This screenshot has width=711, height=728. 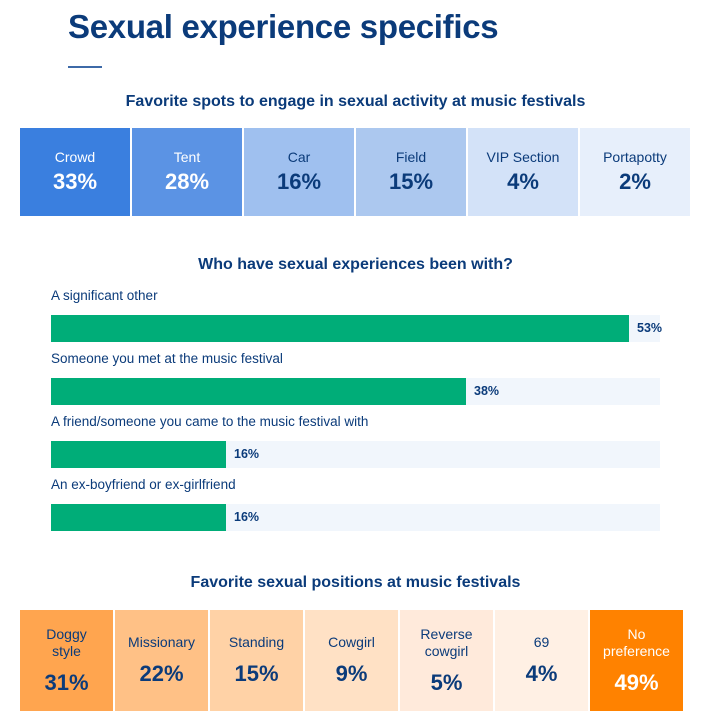 What do you see at coordinates (299, 181) in the screenshot?
I see `spot-tile-value: 16%` at bounding box center [299, 181].